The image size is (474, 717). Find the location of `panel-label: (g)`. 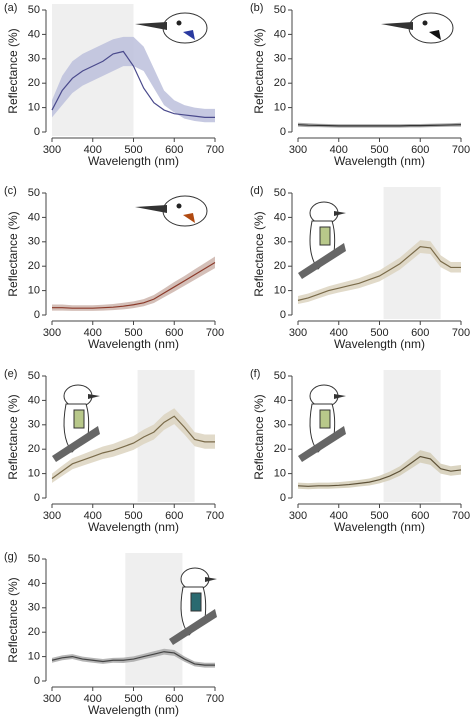

panel-label: (g) is located at coordinates (10, 557).